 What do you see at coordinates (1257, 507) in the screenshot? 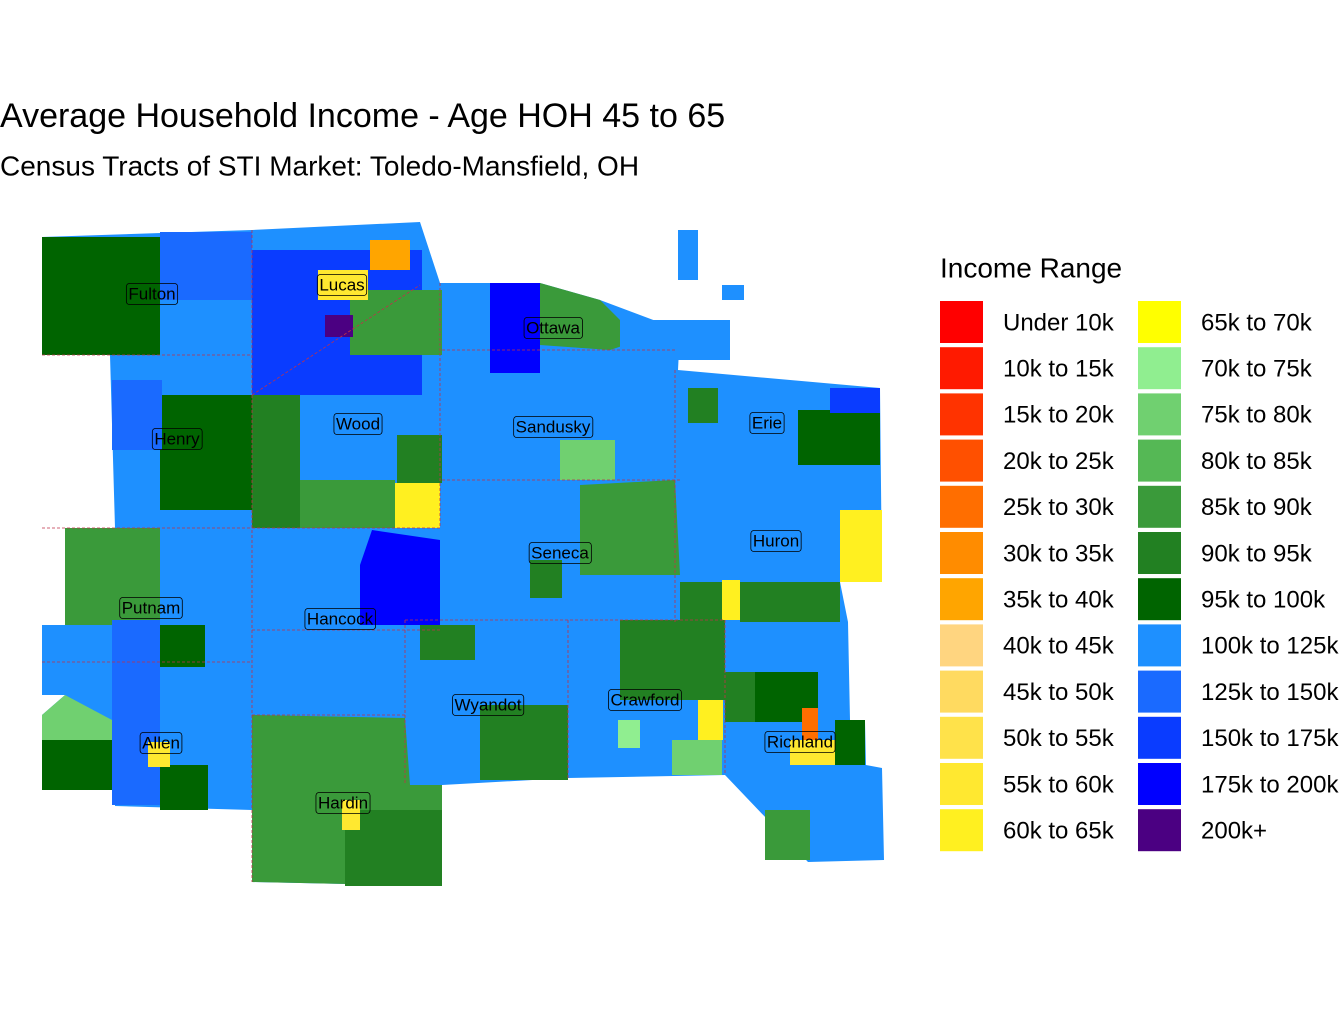
I see `legend-label: 85k to 90k` at bounding box center [1257, 507].